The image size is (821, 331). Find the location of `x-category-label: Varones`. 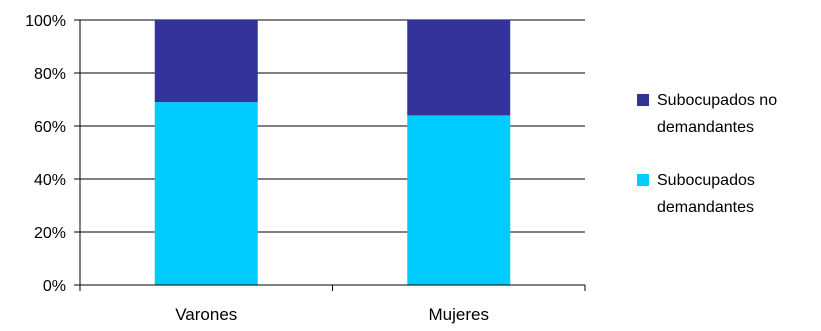

x-category-label: Varones is located at coordinates (206, 314).